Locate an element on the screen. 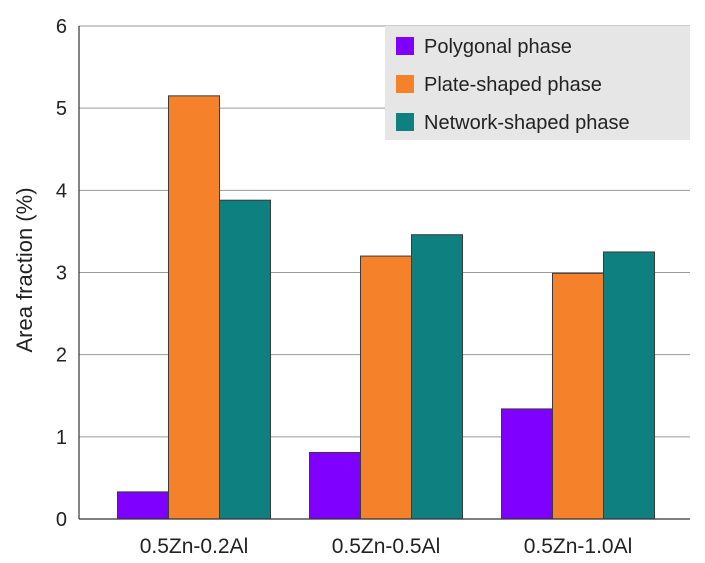 The width and height of the screenshot is (705, 563). x-tick-label: 0.5Zn-0.5Al is located at coordinates (386, 546).